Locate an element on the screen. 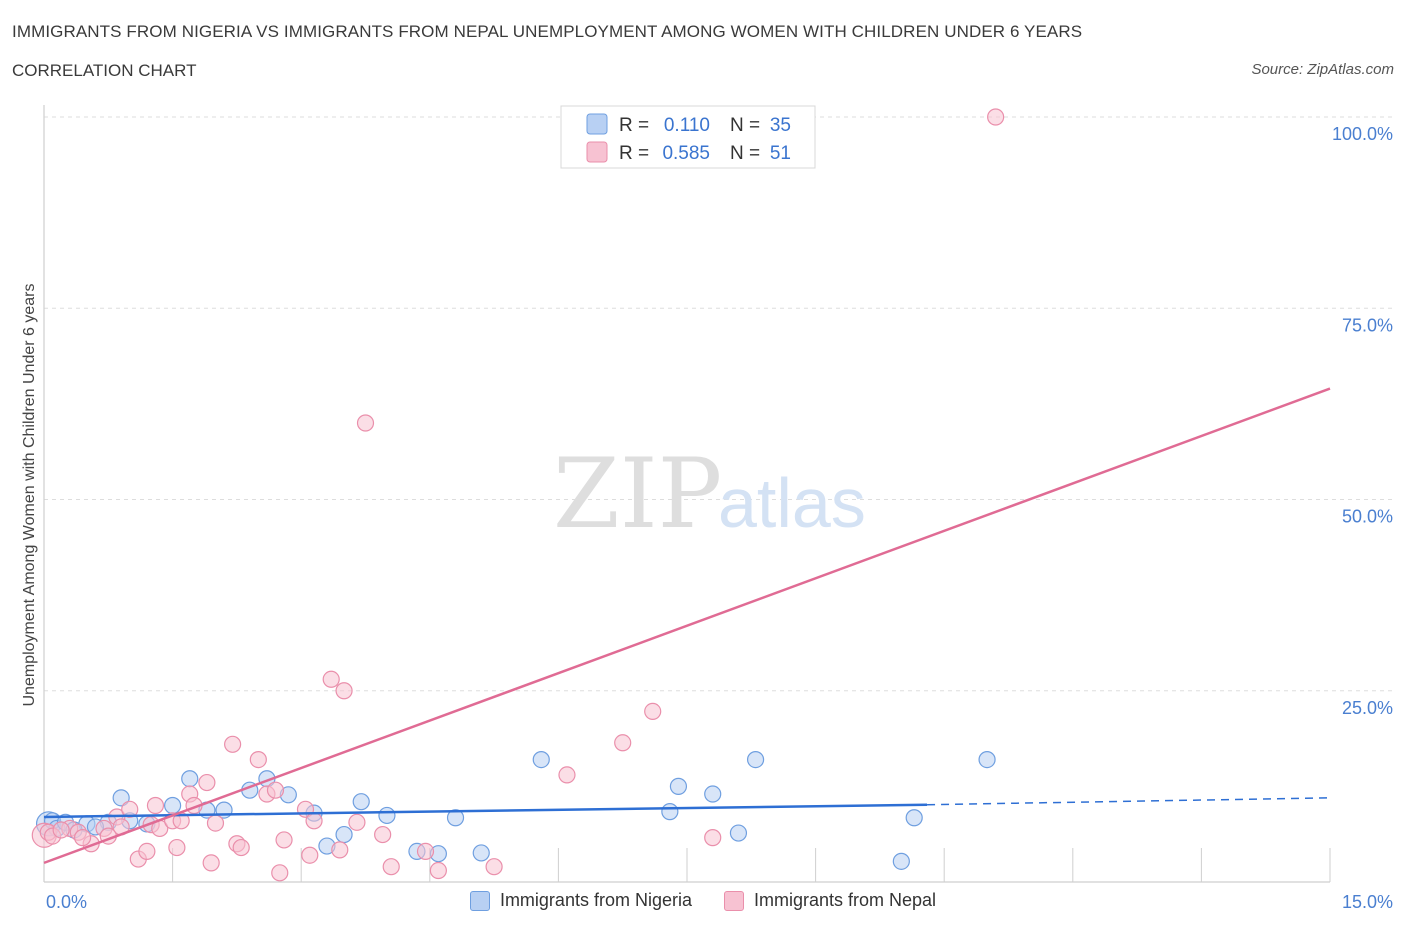 This screenshot has width=1406, height=930. legend-inset-swatch-nepal is located at coordinates (597, 152).